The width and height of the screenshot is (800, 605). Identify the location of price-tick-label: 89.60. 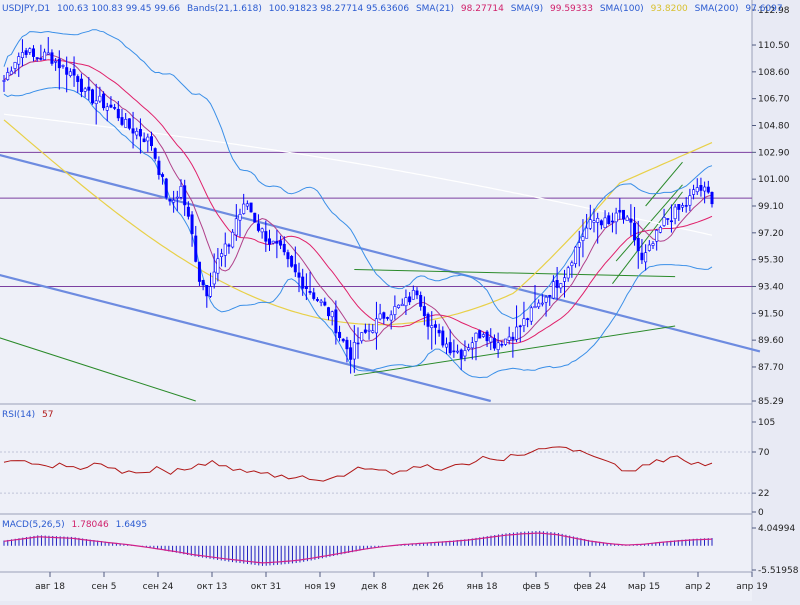
(771, 341).